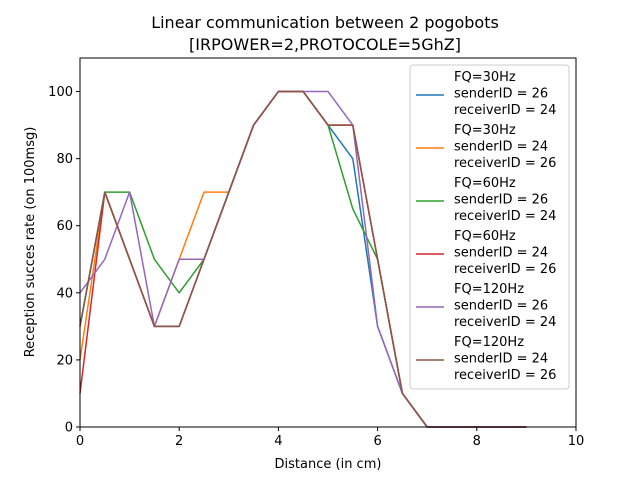 The width and height of the screenshot is (640, 480). I want to click on legend-label-2-line-3: receiverID = 26, so click(505, 163).